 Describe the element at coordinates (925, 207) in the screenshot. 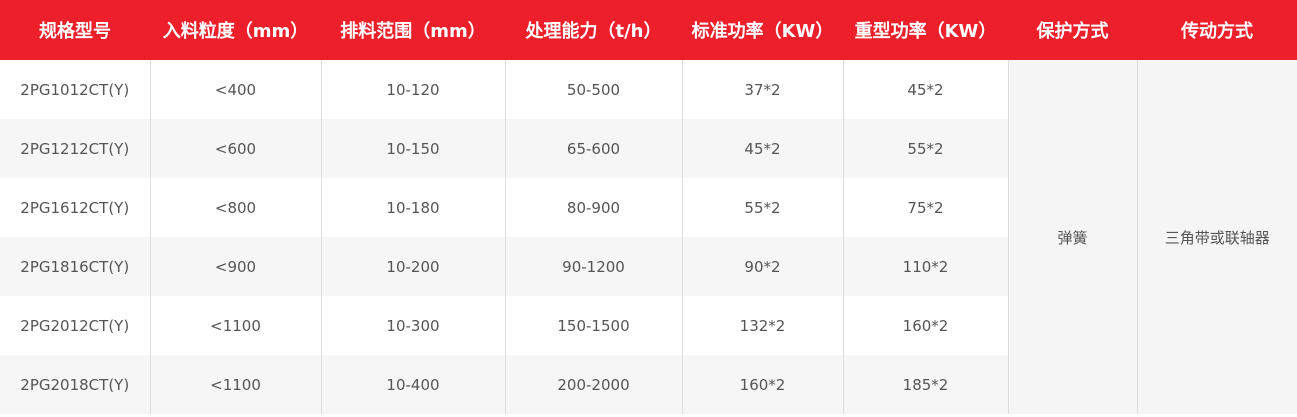

I see `table-cell: 75*2` at that location.